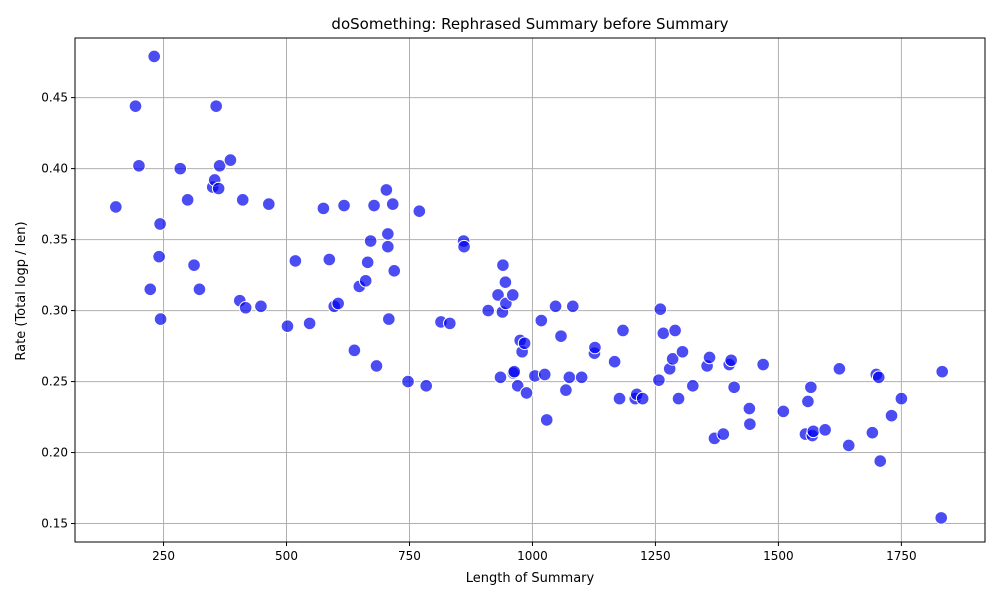 The image size is (1000, 600). I want to click on x-tick-label: 250, so click(163, 556).